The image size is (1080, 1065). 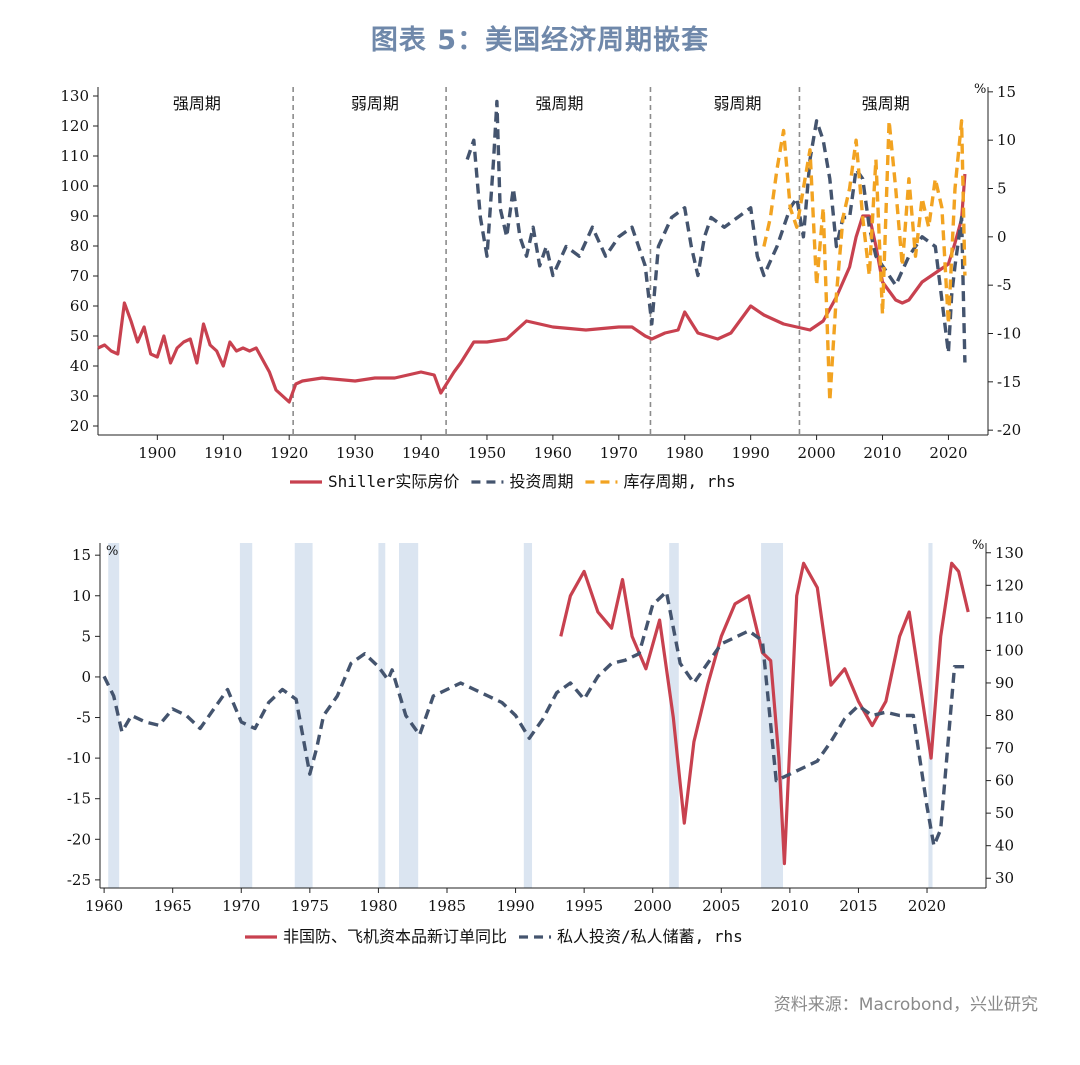 I want to click on x-tick-label: 2005, so click(x=721, y=906).